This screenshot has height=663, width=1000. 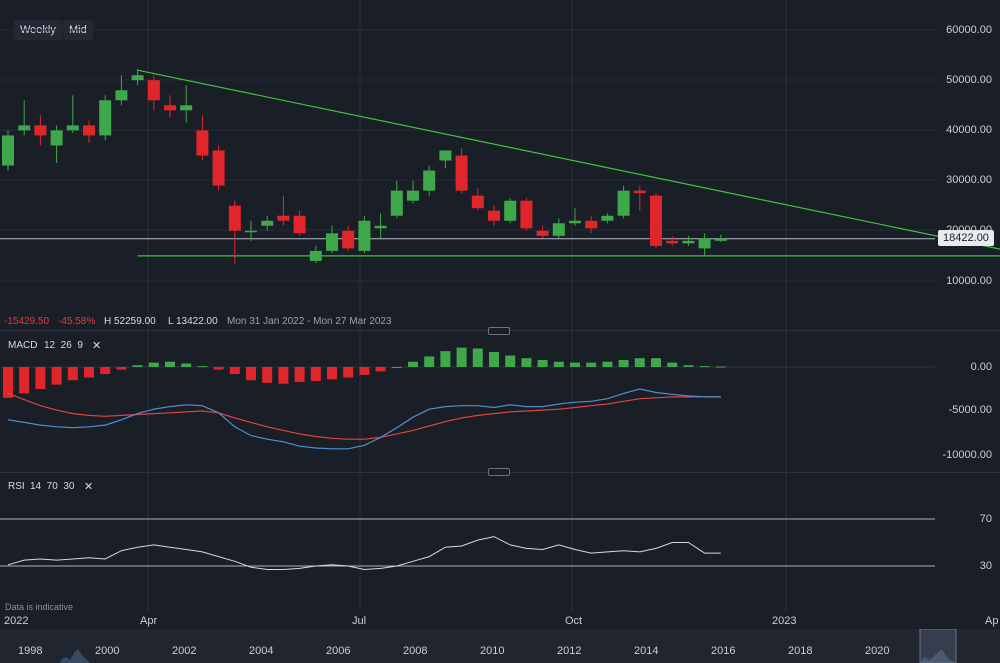 What do you see at coordinates (492, 651) in the screenshot?
I see `navigator-year: 2010` at bounding box center [492, 651].